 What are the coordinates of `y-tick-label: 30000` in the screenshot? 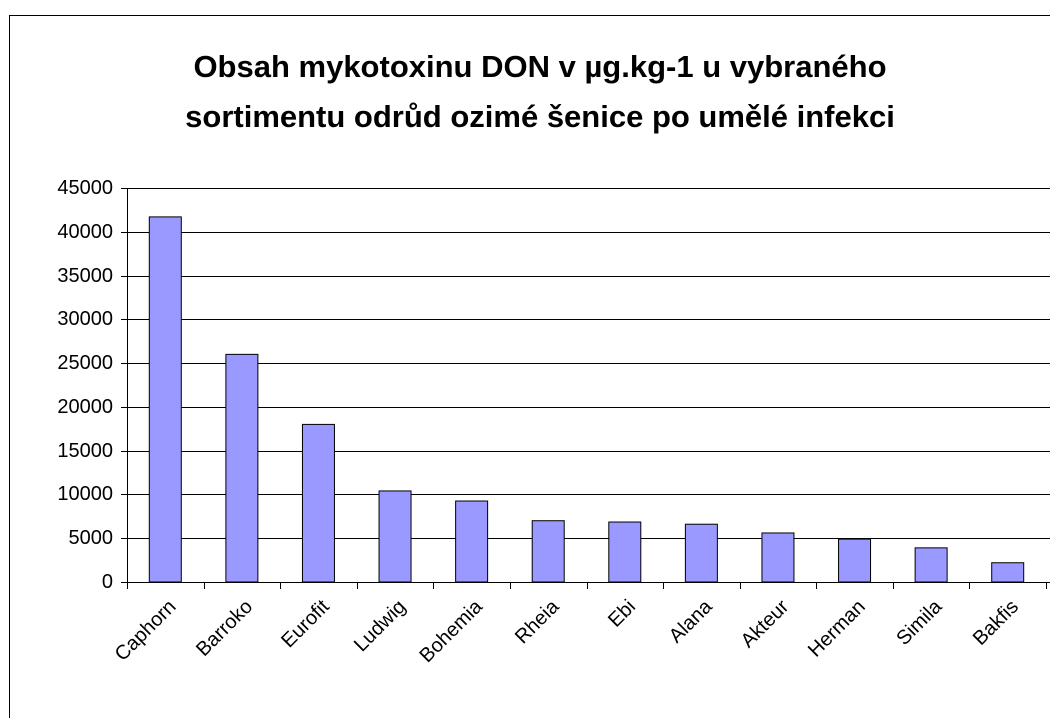 It's located at (85, 319).